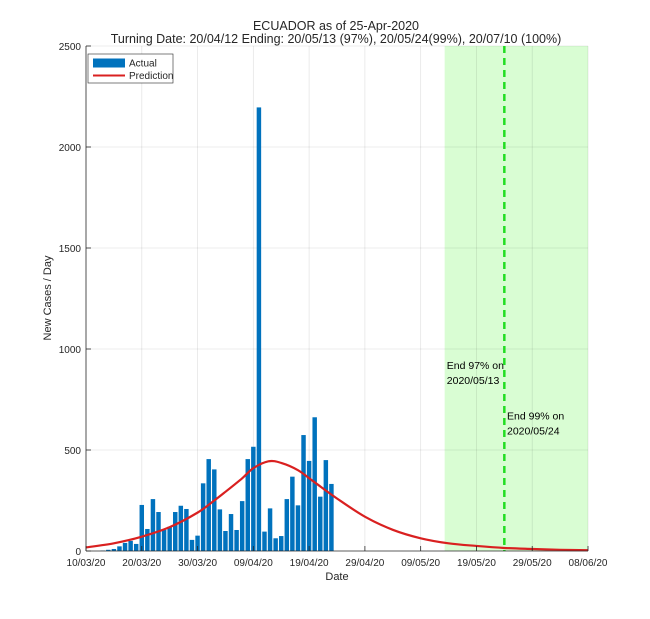  Describe the element at coordinates (48, 297) in the screenshot. I see `y-axis-label: New Cases / Day` at that location.